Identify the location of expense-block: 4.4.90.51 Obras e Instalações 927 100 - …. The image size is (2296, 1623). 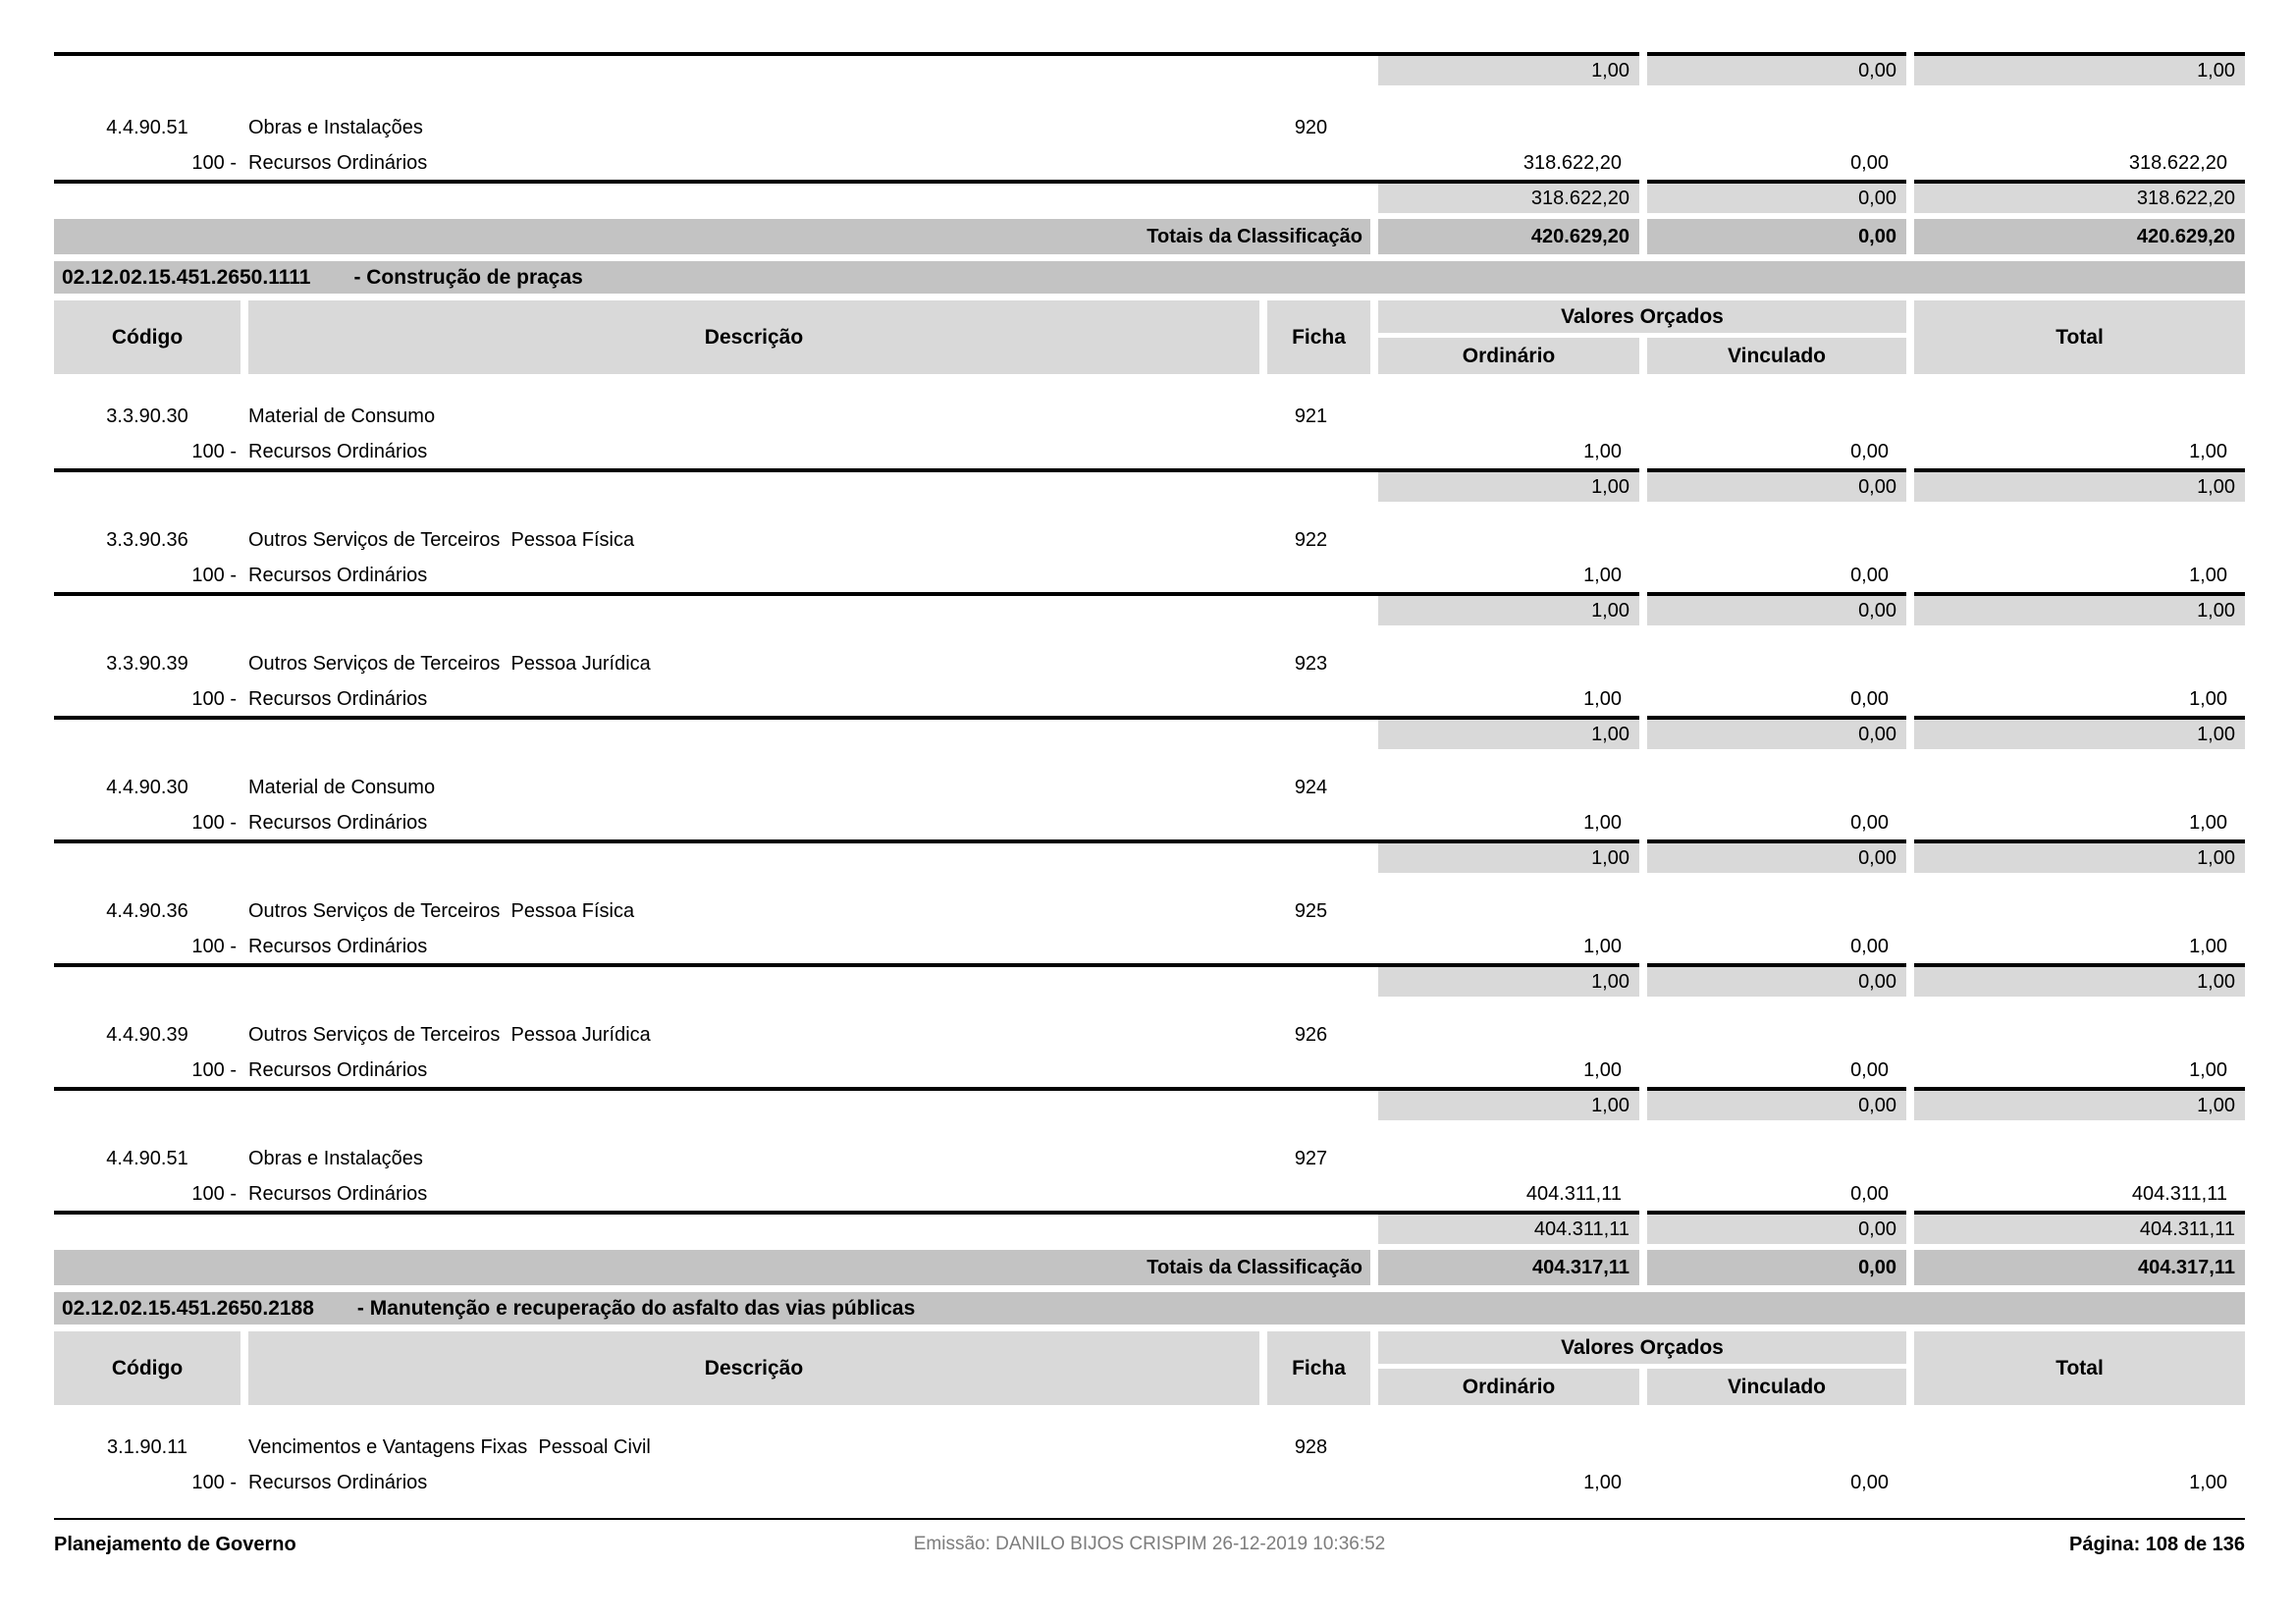
(1149, 1192).